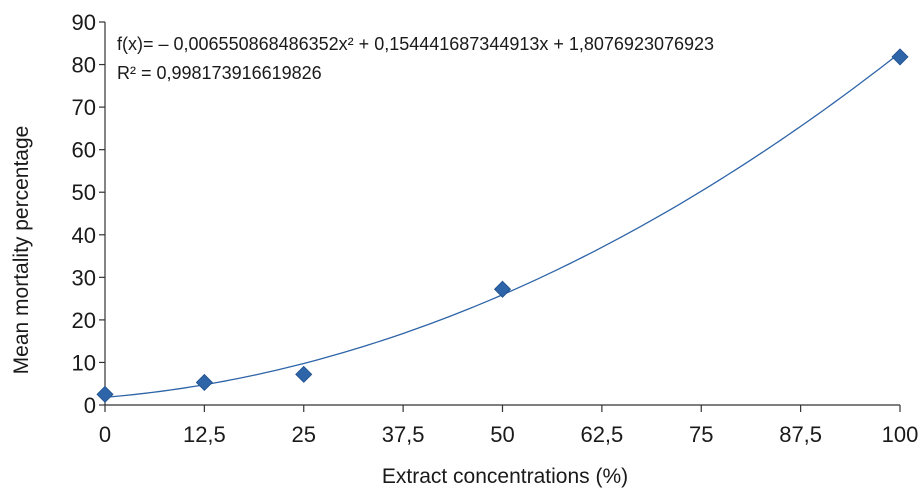 The width and height of the screenshot is (922, 489). I want to click on y-tick-label: 0, so click(90, 405).